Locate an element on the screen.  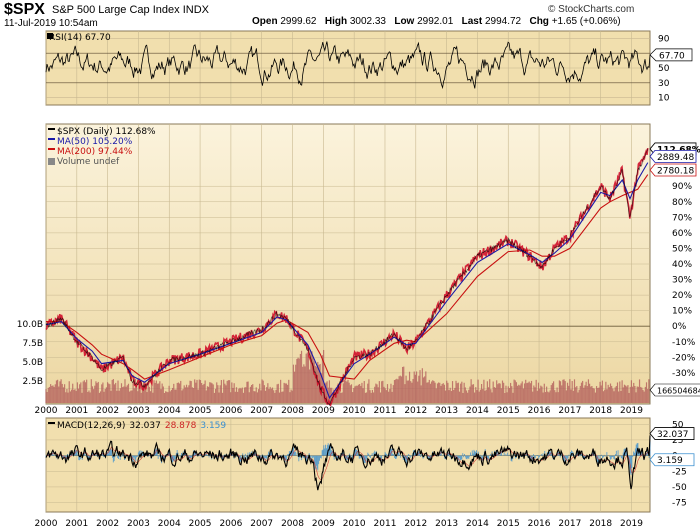
x-tick-label-bottom: 2016 is located at coordinates (539, 524).